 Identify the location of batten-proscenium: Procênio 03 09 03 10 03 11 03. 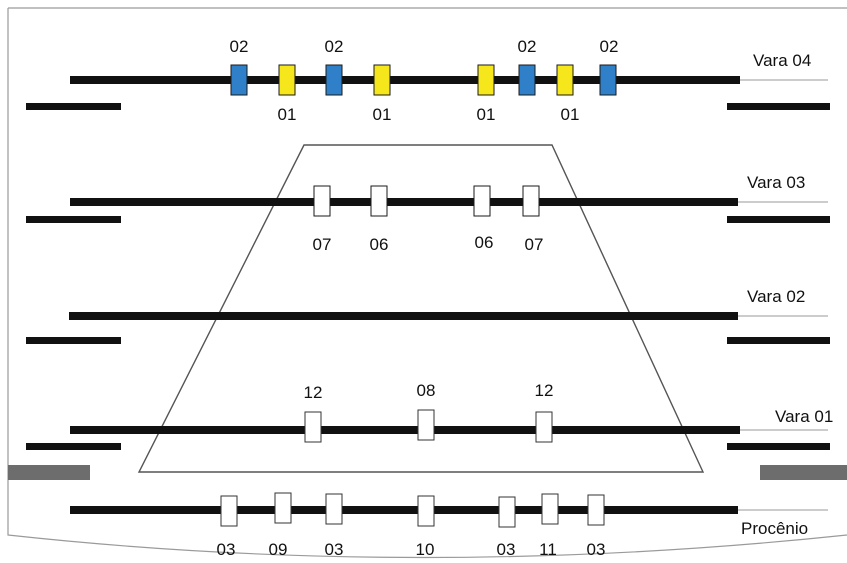
(449, 525).